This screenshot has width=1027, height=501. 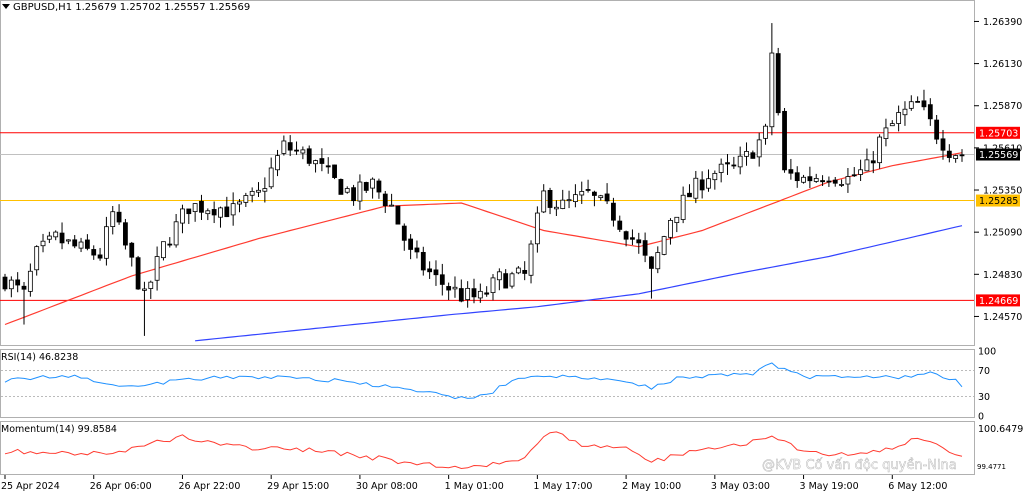 I want to click on level-badge-label: 1.25285, so click(x=998, y=201).